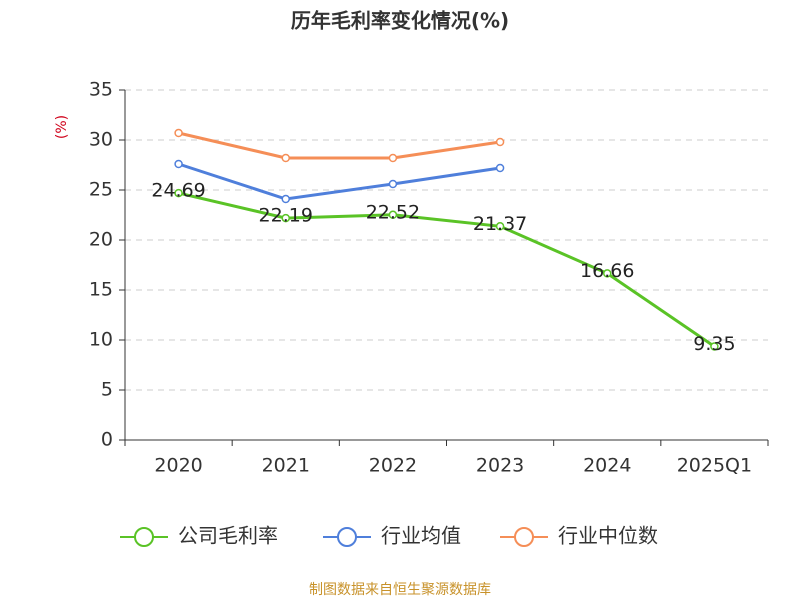 Image resolution: width=800 pixels, height=604 pixels. Describe the element at coordinates (62, 127) in the screenshot. I see `y-axis-label: (%)` at that location.